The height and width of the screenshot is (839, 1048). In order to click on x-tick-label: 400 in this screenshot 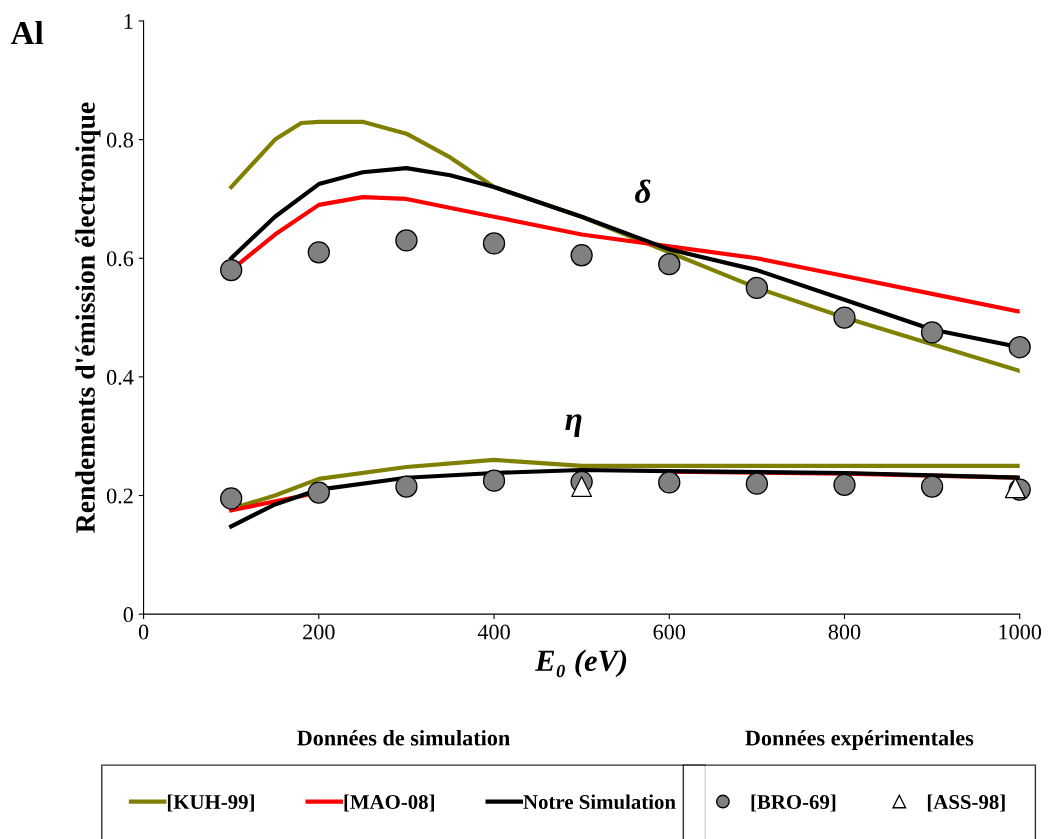, I will do `click(493, 632)`.